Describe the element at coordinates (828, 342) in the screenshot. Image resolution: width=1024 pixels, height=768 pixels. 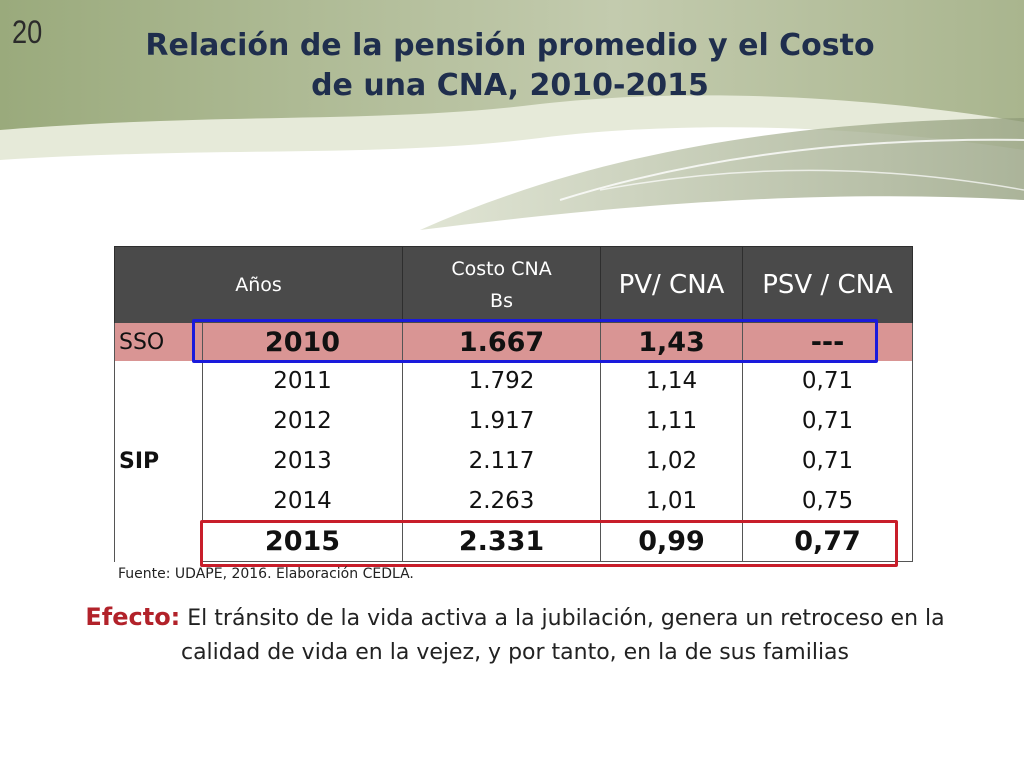
I see `cell-psv-cna: ---` at that location.